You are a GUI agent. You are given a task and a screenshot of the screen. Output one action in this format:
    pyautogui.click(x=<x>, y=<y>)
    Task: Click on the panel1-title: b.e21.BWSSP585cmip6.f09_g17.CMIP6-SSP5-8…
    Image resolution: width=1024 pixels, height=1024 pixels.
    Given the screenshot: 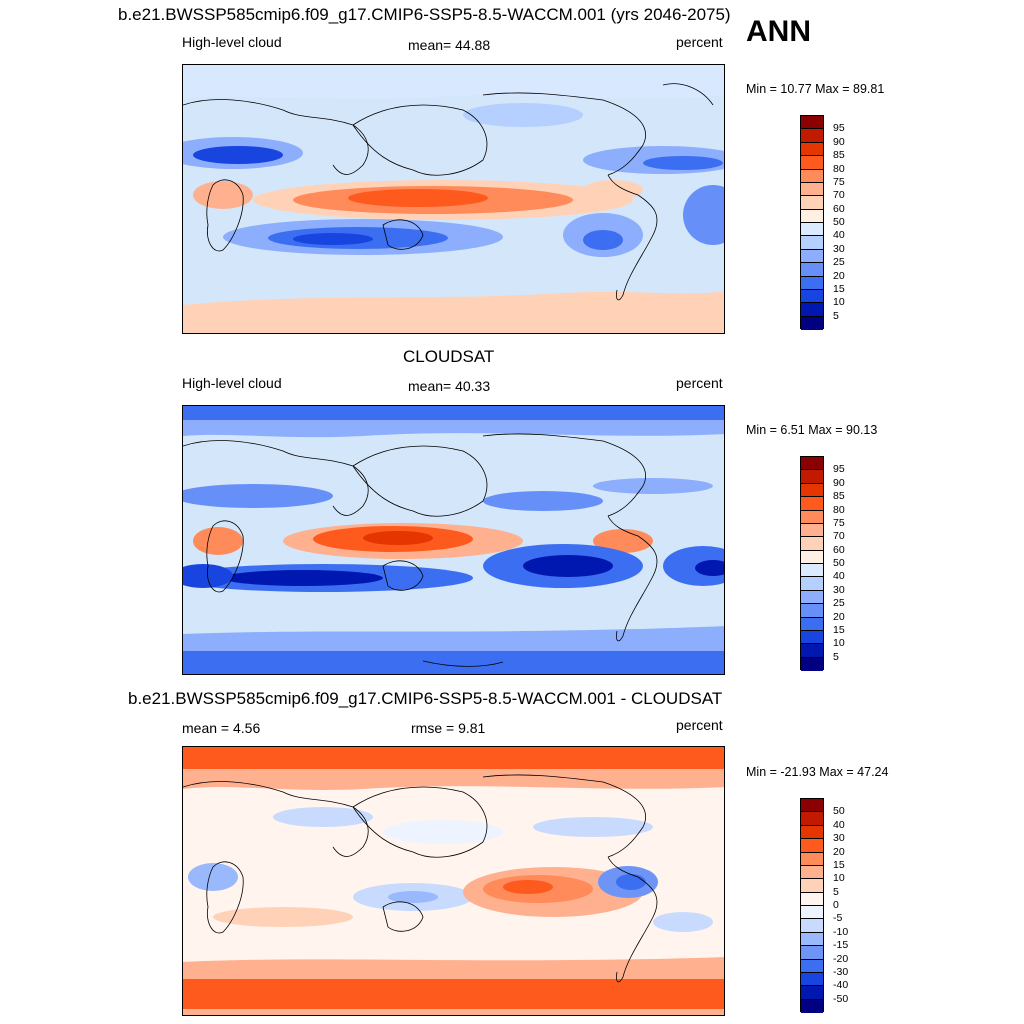 What is the action you would take?
    pyautogui.click(x=424, y=14)
    